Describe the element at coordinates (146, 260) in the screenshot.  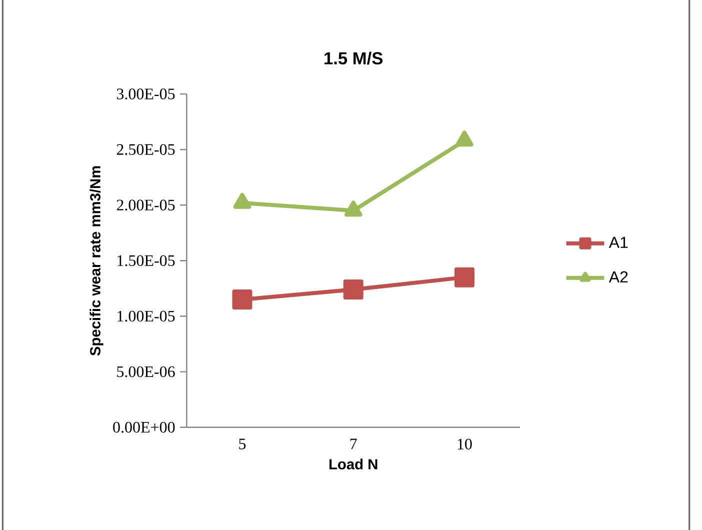
I see `y-tick-label: 1.50E-05` at that location.